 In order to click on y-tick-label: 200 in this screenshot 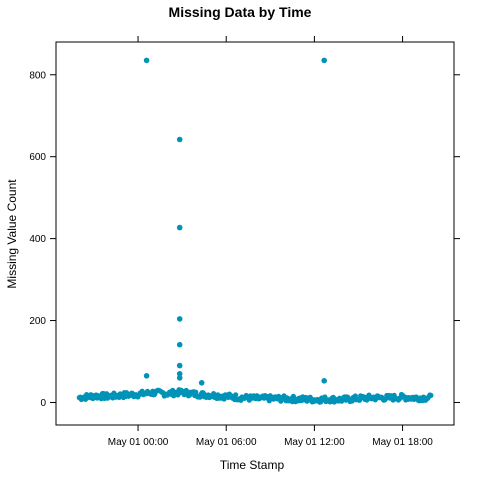, I will do `click(37, 321)`.